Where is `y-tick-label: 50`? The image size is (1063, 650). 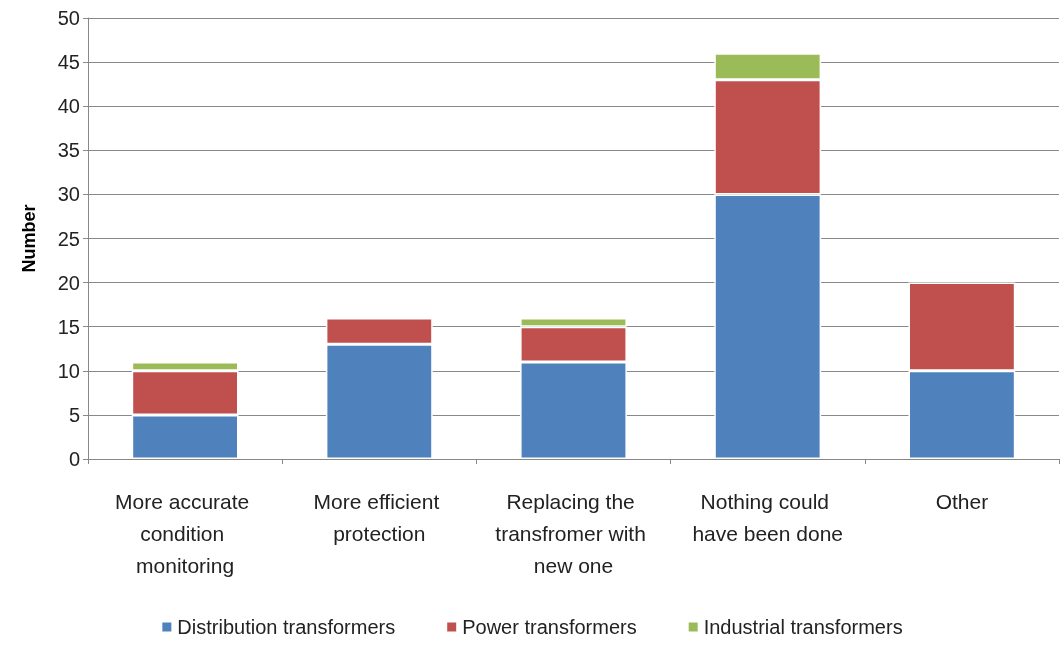
y-tick-label: 50 is located at coordinates (68, 18).